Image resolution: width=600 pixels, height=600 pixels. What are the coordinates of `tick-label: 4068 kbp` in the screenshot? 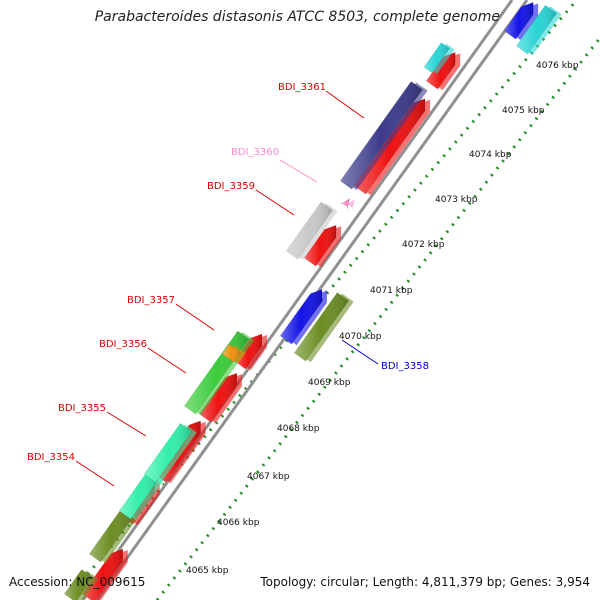 It's located at (298, 429).